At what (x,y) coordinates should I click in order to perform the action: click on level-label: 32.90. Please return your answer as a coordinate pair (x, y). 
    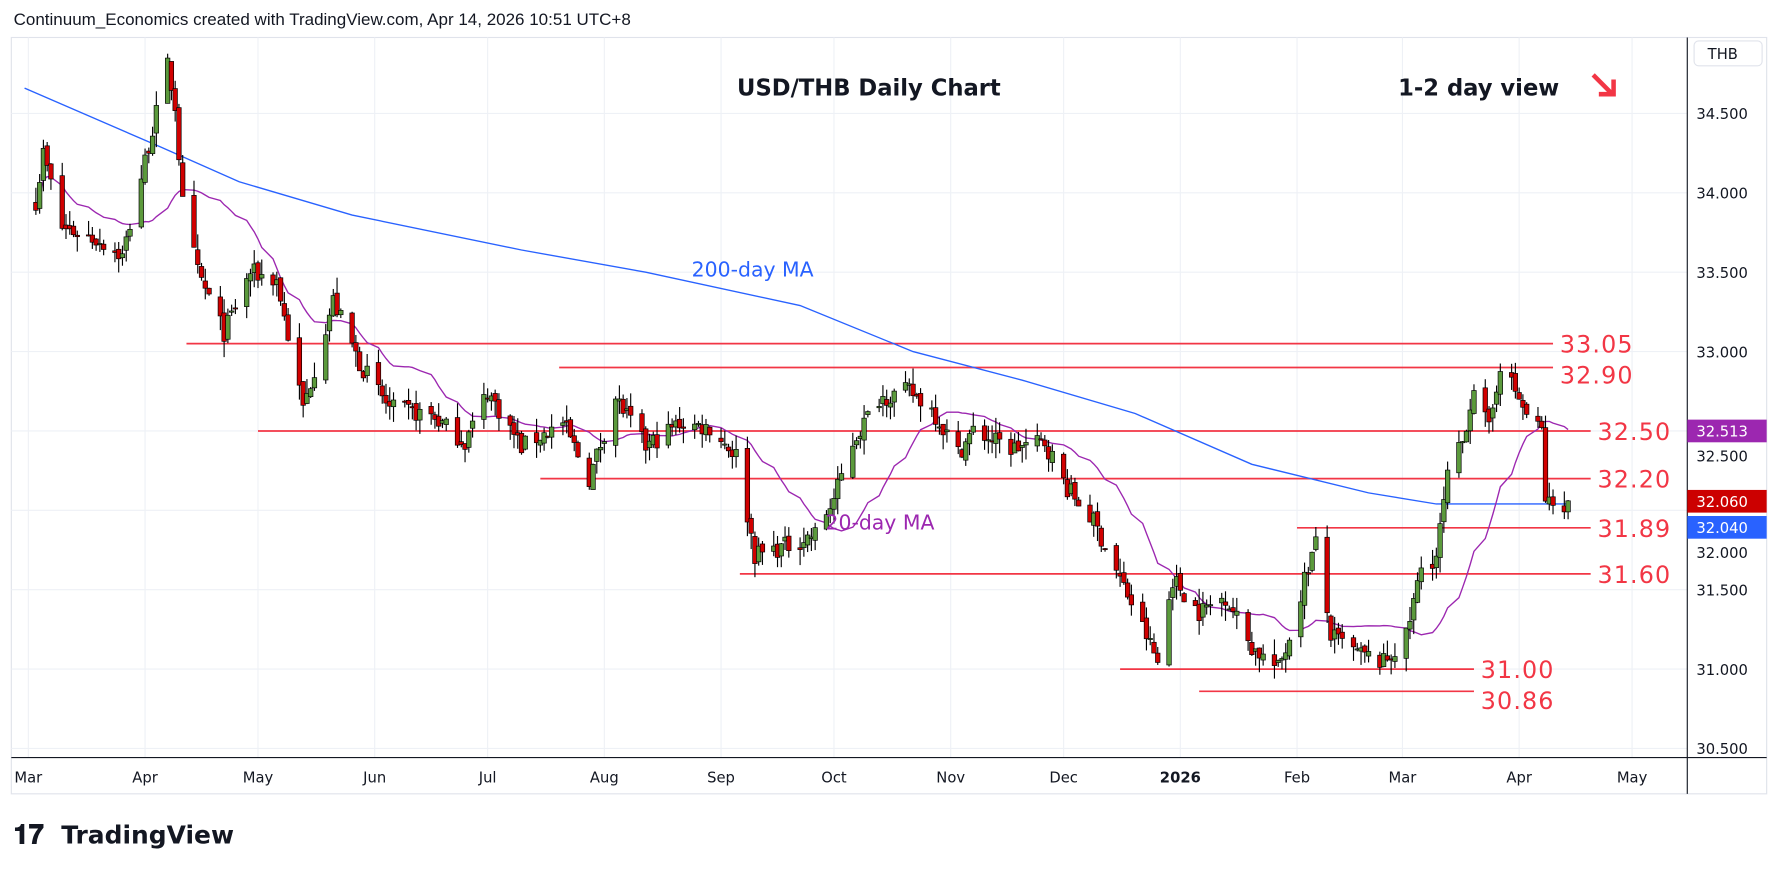
    Looking at the image, I should click on (1597, 375).